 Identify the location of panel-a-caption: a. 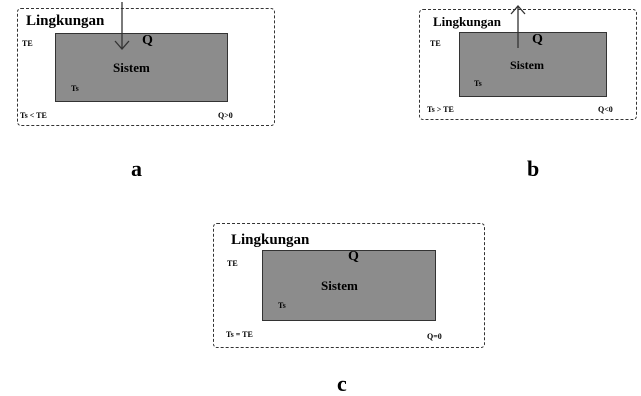
(136, 168).